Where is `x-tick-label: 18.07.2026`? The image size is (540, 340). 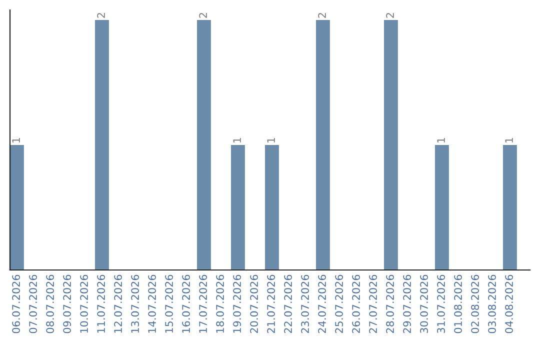
x-tick-label: 18.07.2026 is located at coordinates (220, 303).